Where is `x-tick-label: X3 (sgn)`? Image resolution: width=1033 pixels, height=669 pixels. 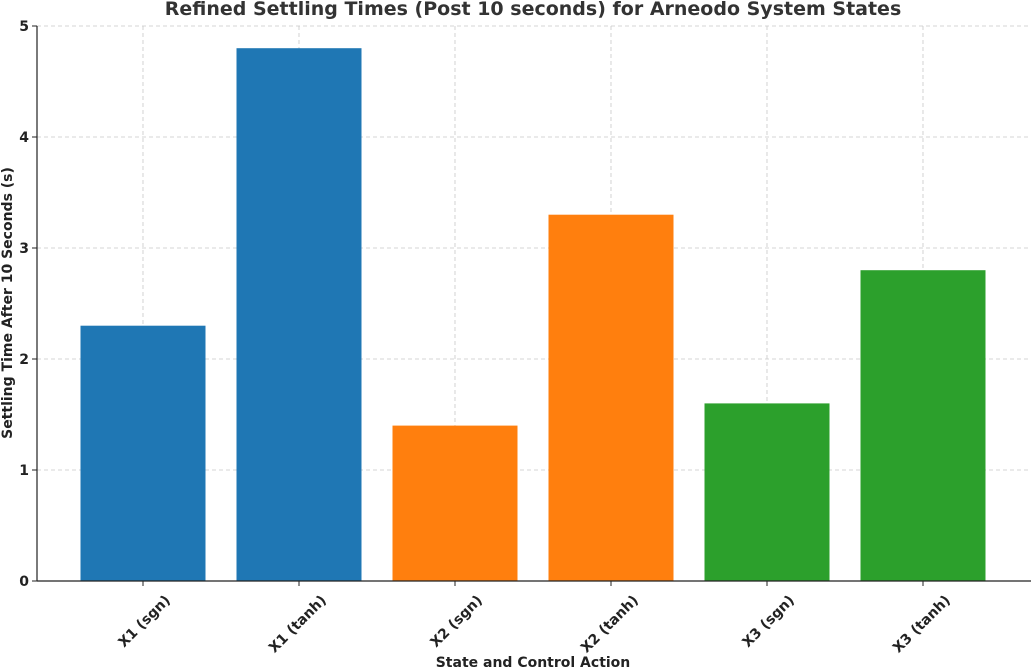
x-tick-label: X3 (sgn) is located at coordinates (768, 622).